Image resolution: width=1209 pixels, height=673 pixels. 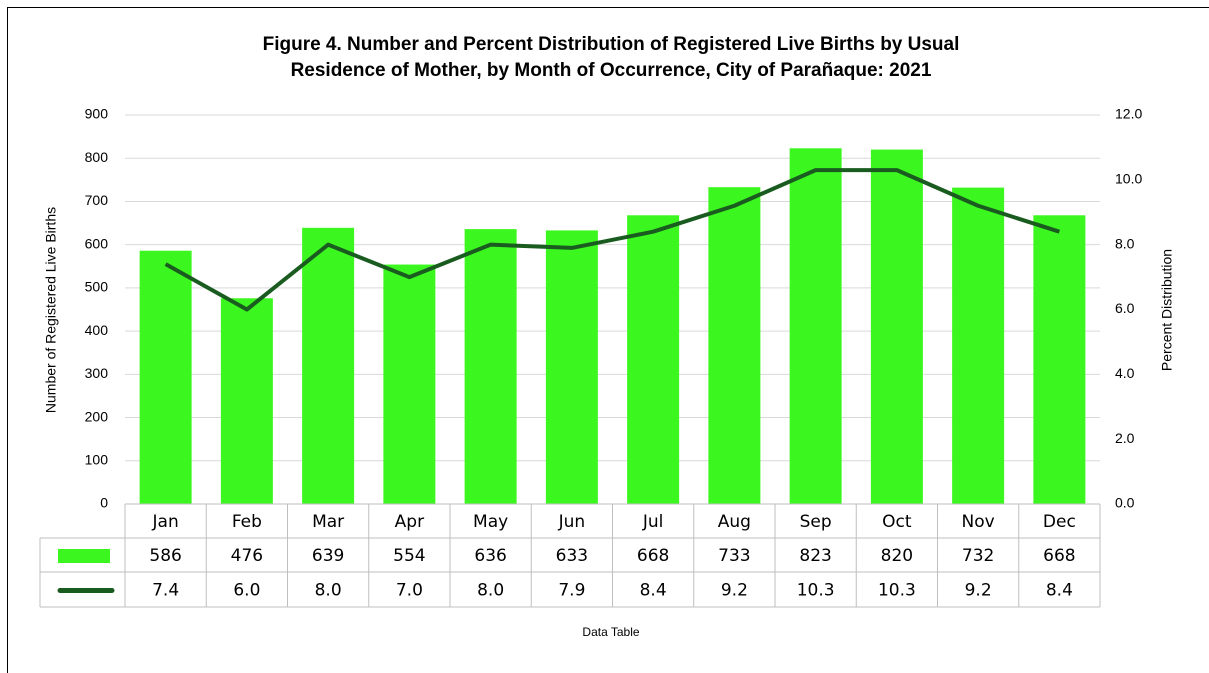 What do you see at coordinates (978, 556) in the screenshot?
I see `data-label: 732` at bounding box center [978, 556].